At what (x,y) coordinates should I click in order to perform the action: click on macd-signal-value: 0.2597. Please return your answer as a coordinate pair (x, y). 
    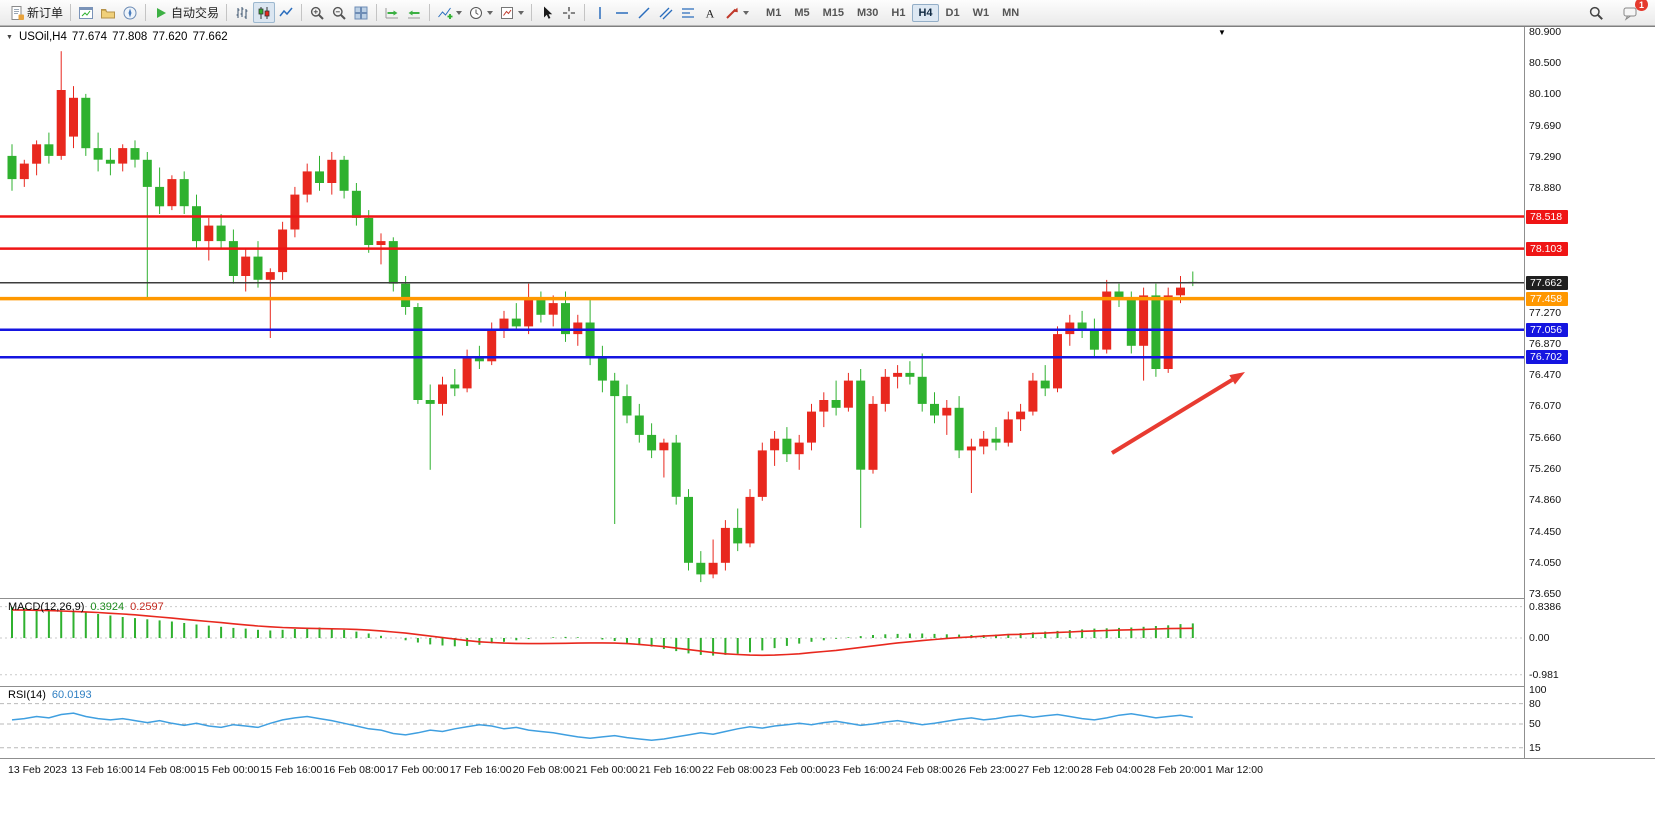
    Looking at the image, I should click on (147, 607).